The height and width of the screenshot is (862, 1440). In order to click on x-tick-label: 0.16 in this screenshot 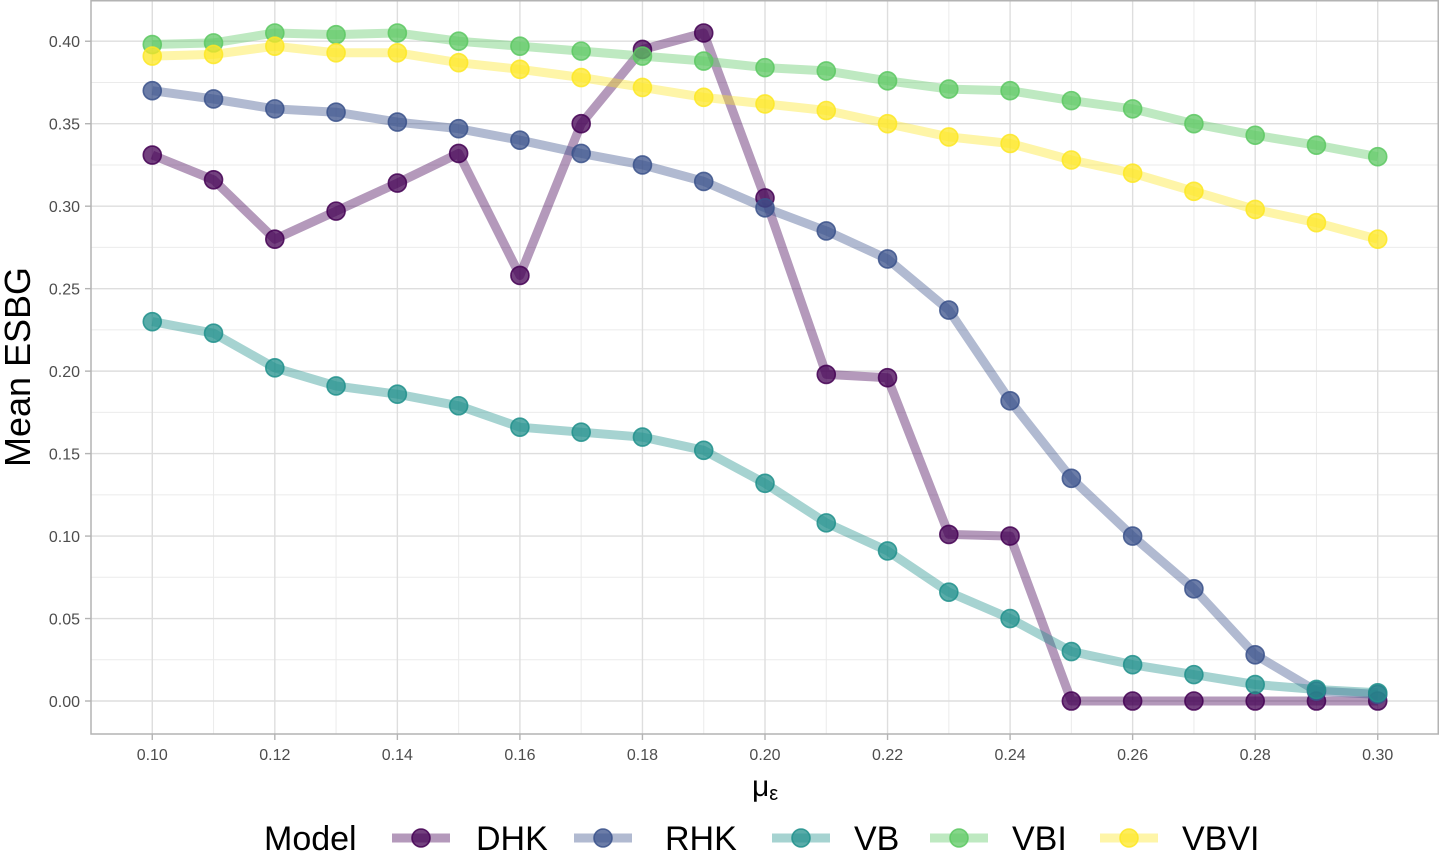, I will do `click(519, 755)`.